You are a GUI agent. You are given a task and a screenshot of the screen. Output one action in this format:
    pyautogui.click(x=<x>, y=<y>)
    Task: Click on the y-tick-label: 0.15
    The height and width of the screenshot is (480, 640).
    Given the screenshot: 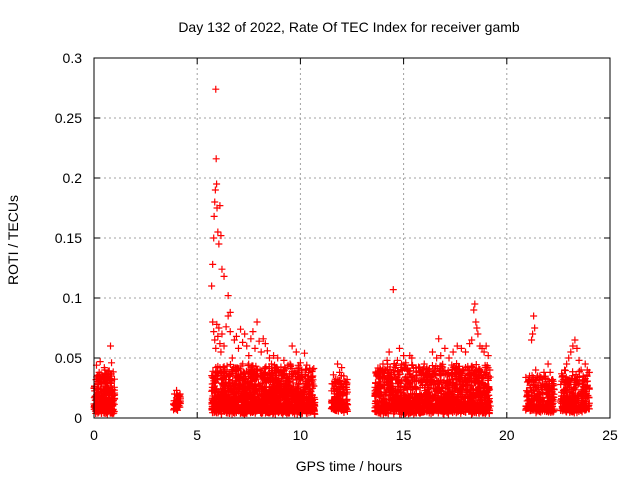 What is the action you would take?
    pyautogui.click(x=68, y=238)
    